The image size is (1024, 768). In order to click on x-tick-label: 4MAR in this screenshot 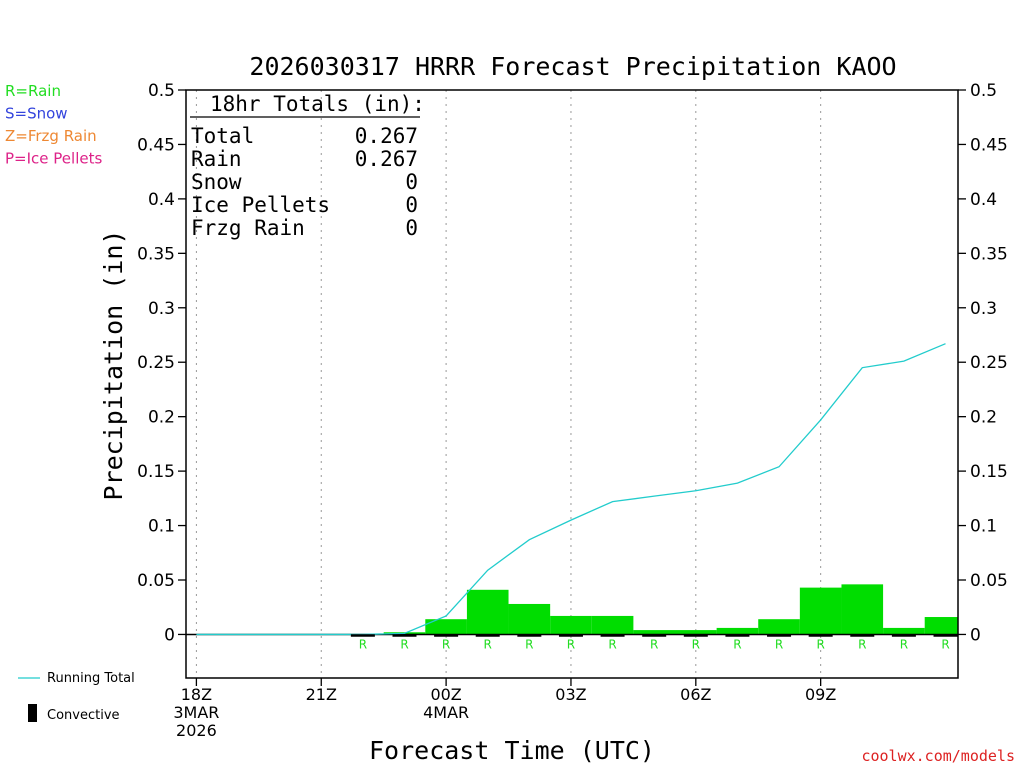, I will do `click(446, 712)`.